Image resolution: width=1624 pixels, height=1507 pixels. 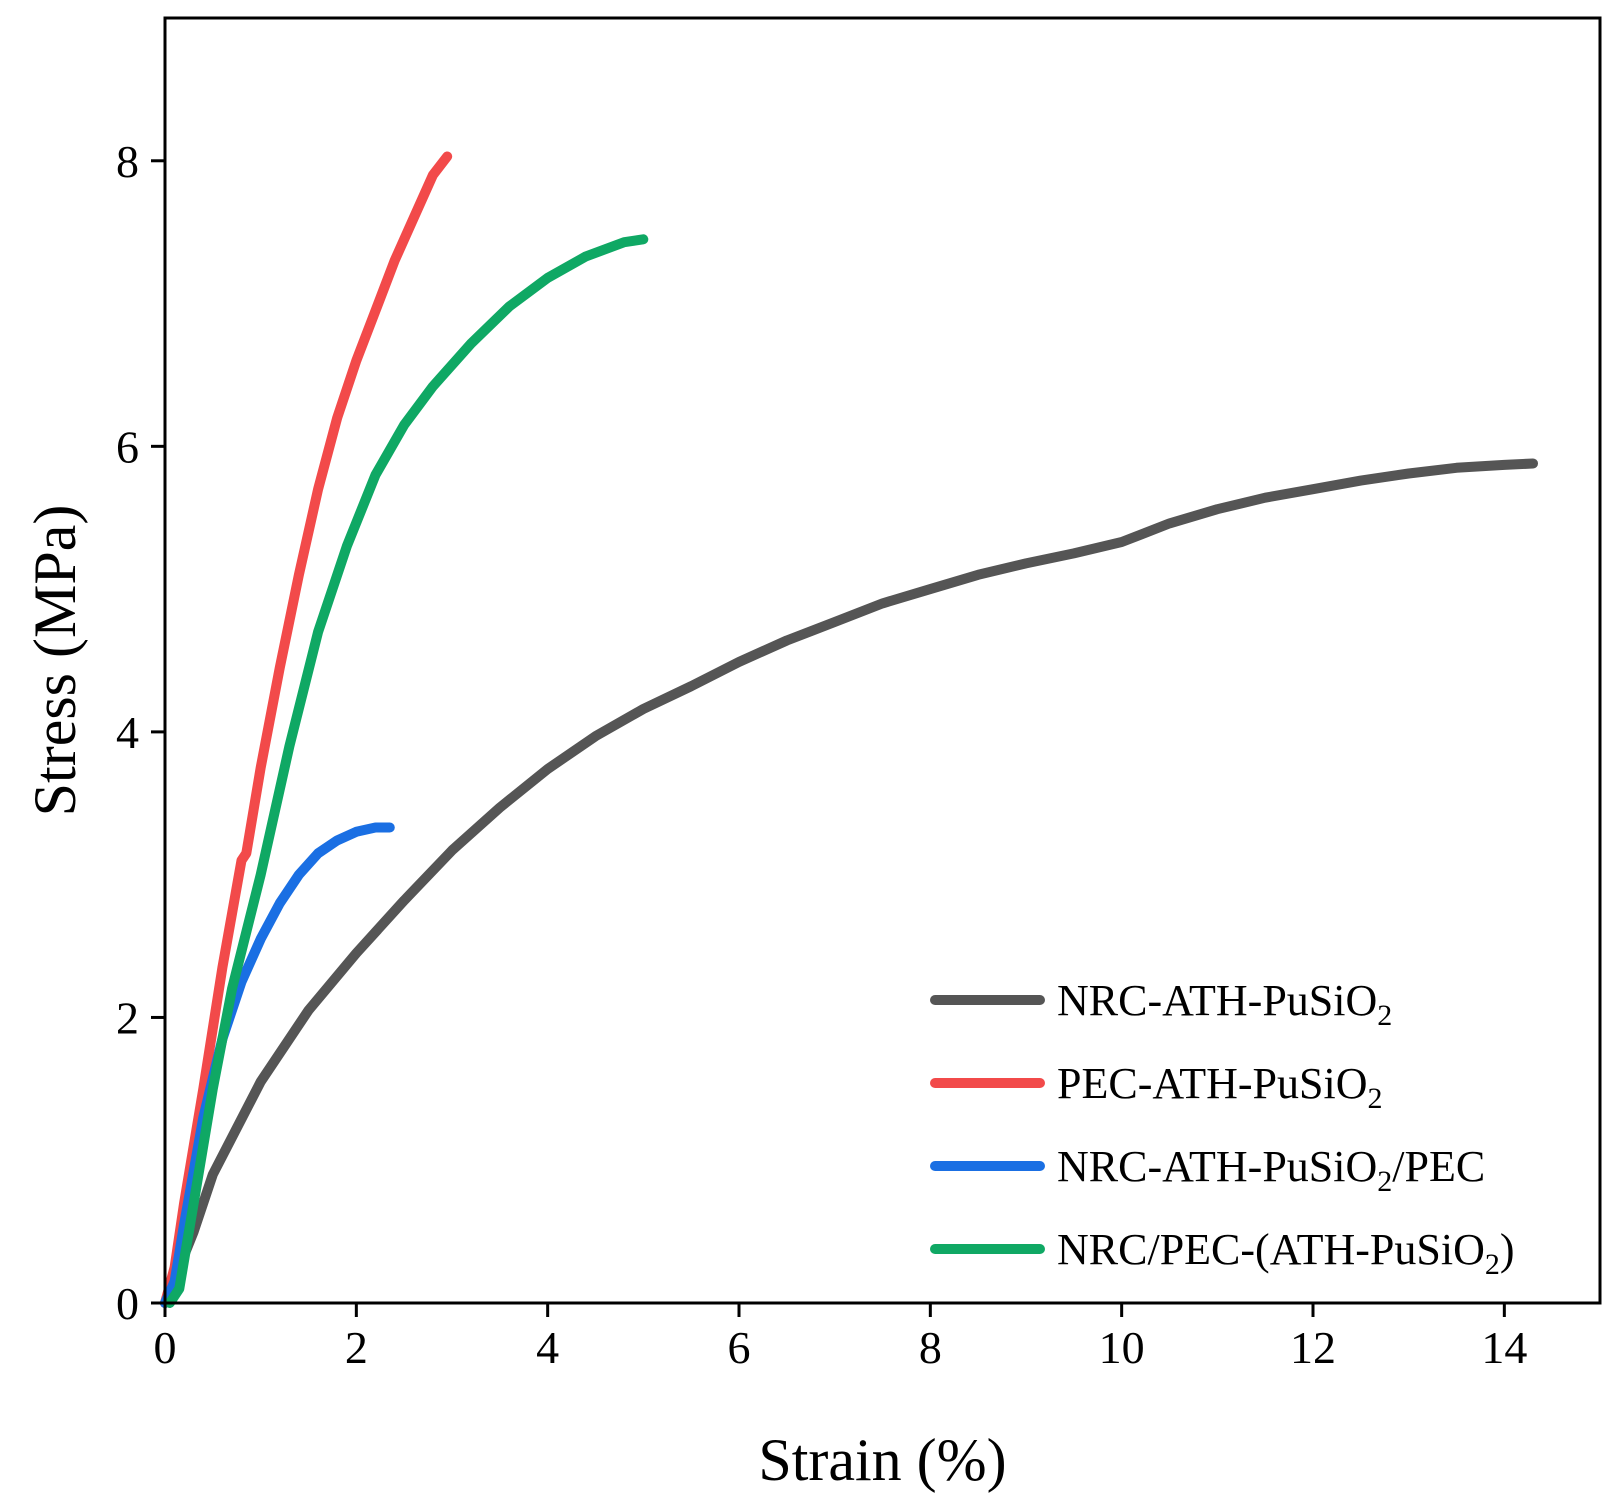 I want to click on legend-label-2: PEC-ATH-PuSiO2, so click(x=1220, y=1087).